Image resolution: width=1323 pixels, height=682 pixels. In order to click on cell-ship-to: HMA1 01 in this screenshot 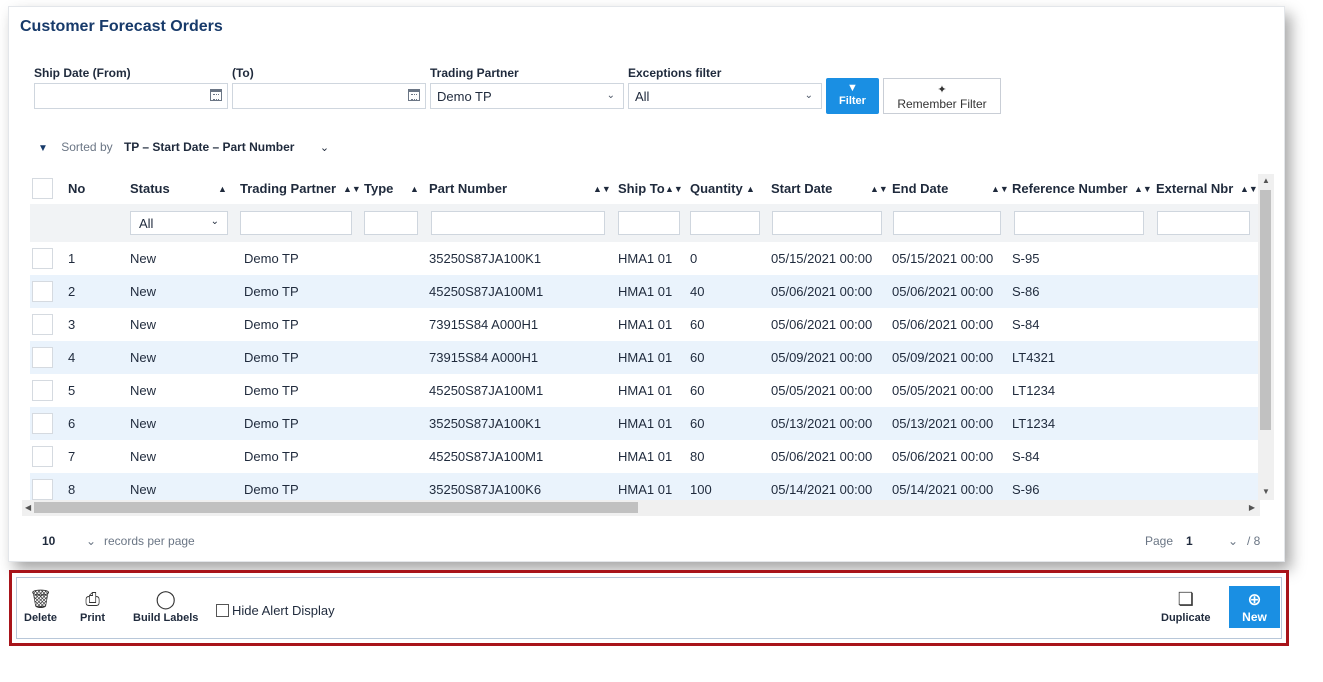, I will do `click(645, 390)`.